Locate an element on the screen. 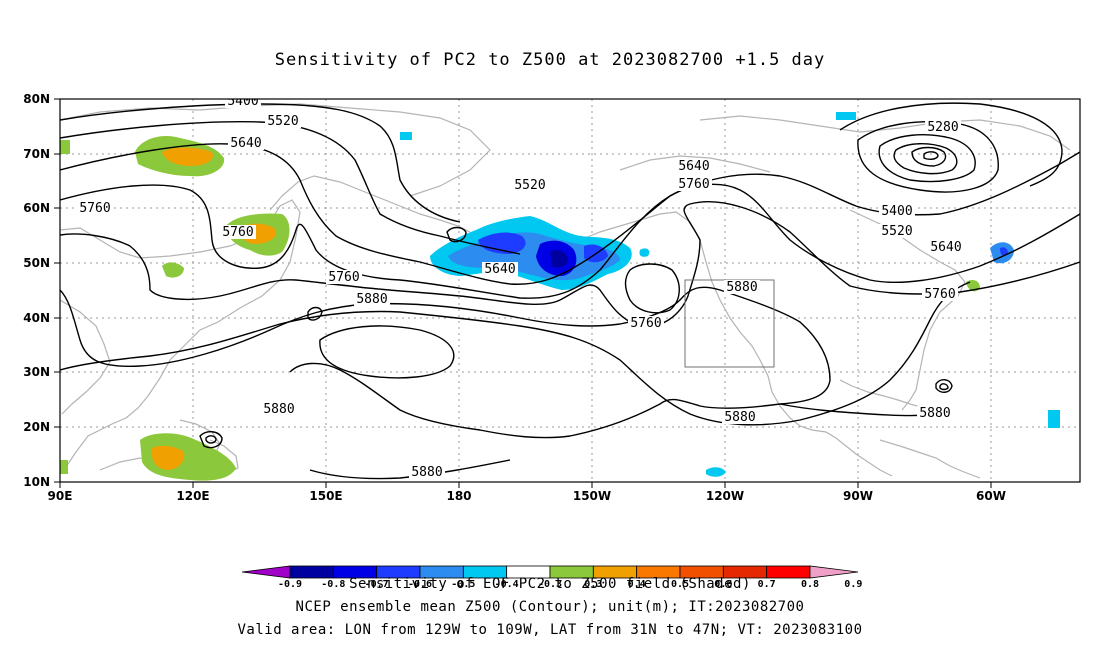  lon-label: 150W is located at coordinates (592, 496).